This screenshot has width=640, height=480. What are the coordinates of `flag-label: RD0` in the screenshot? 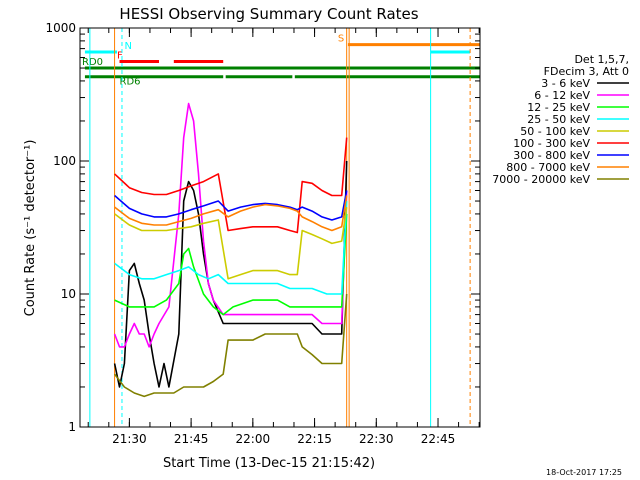 It's located at (92, 62).